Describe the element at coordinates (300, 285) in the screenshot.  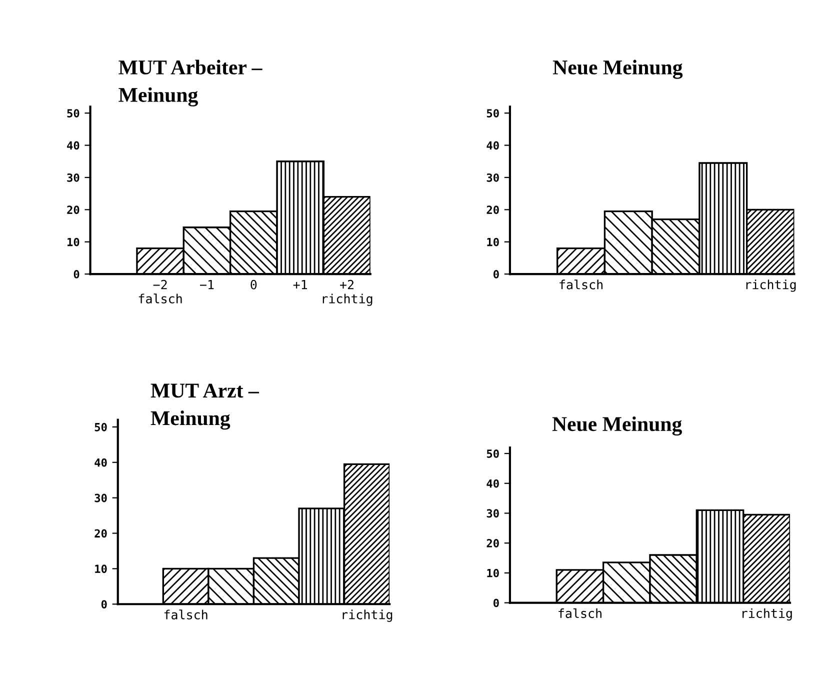
I see `x-tick-label: +1` at that location.